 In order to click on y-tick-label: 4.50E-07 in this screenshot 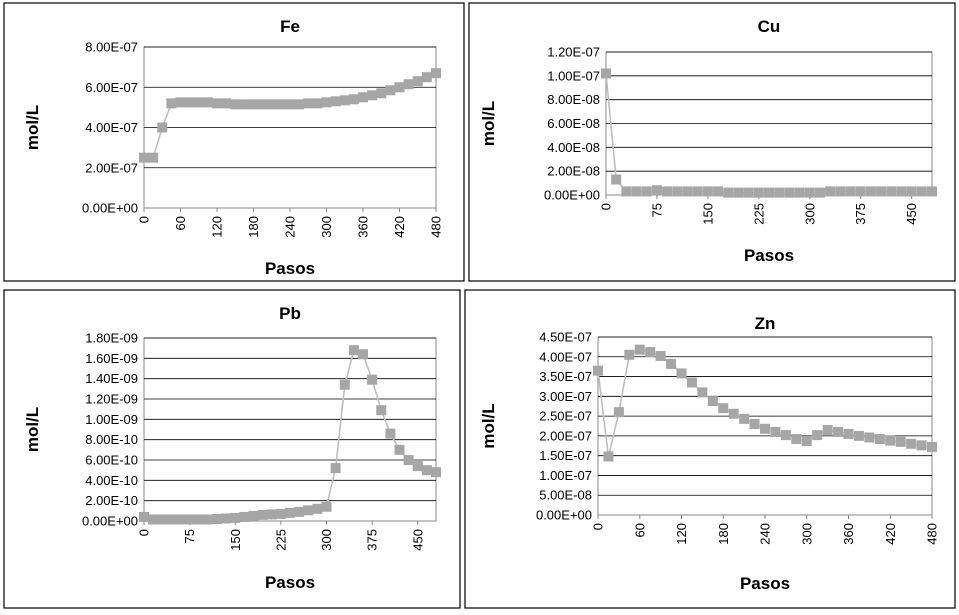, I will do `click(565, 337)`.